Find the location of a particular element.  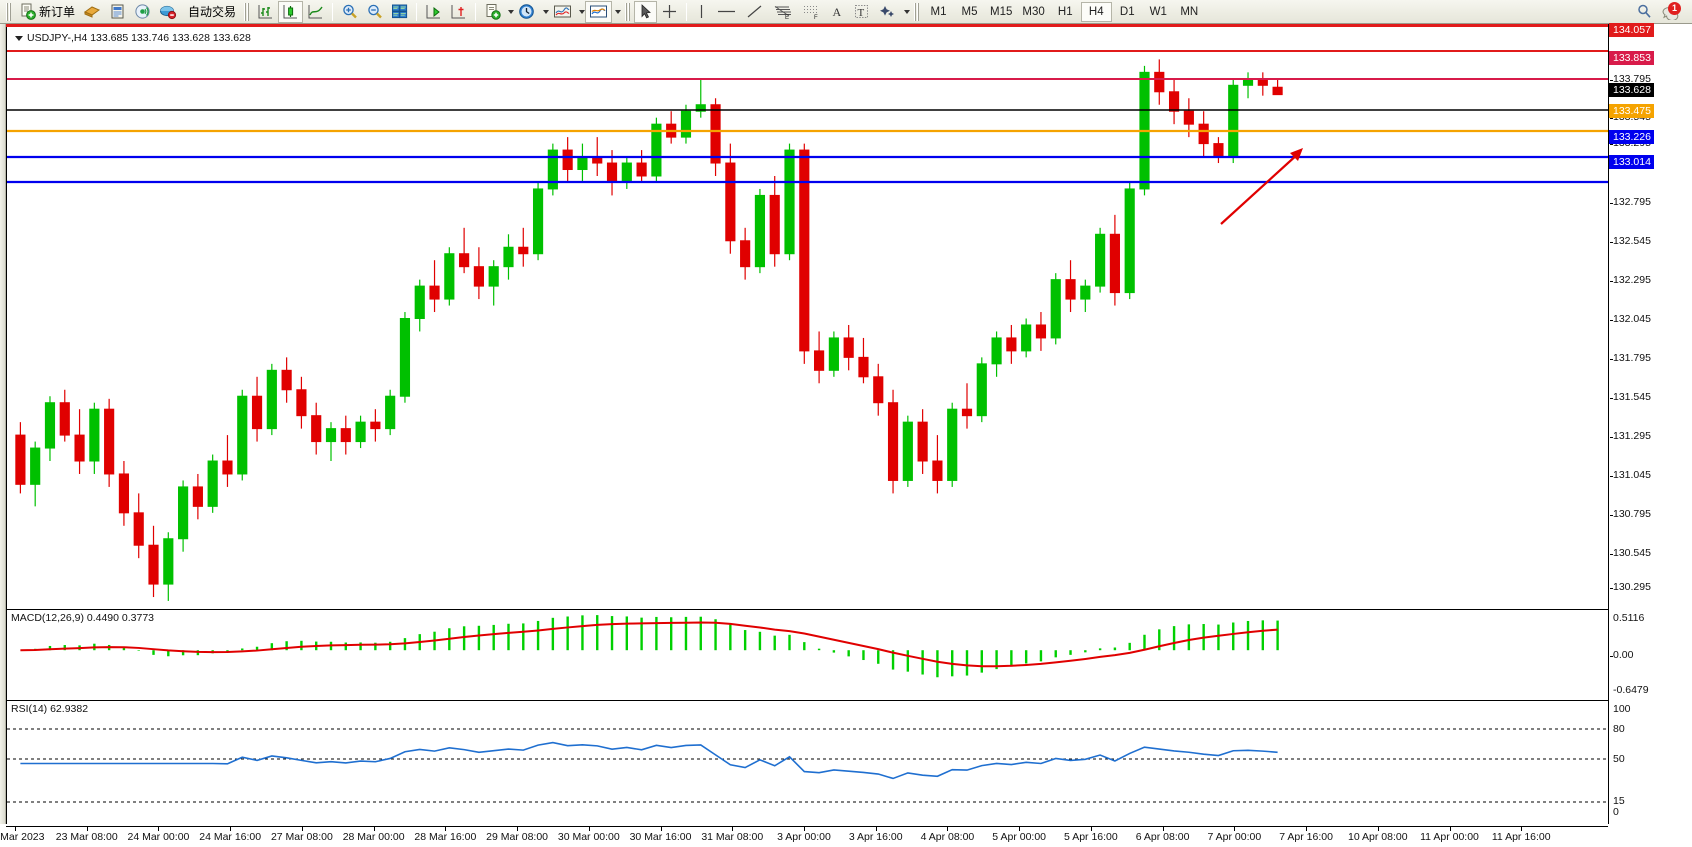

templates-button is located at coordinates (562, 12).